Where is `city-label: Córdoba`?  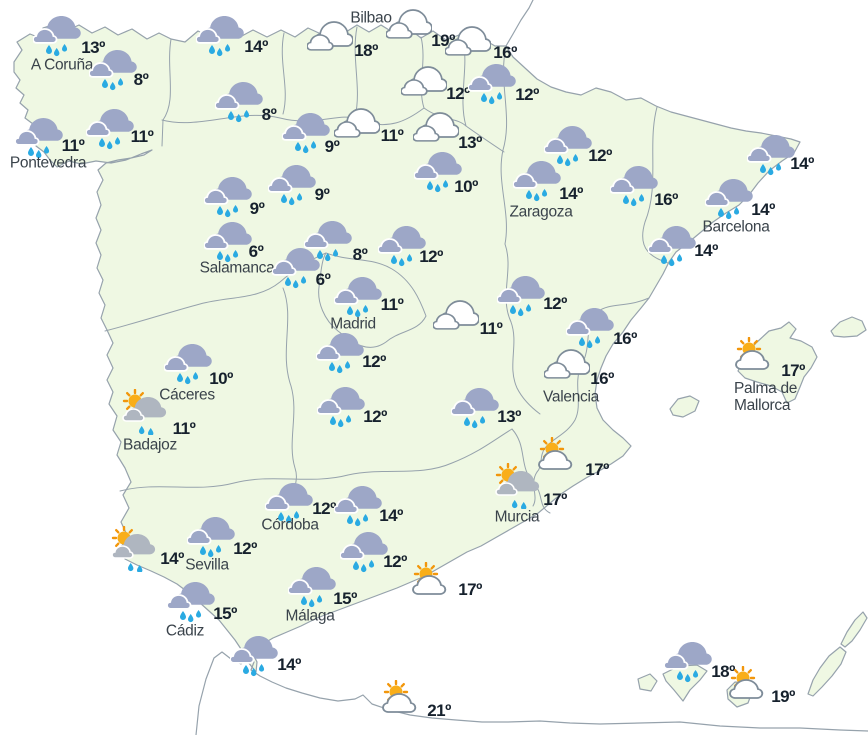
city-label: Córdoba is located at coordinates (290, 525).